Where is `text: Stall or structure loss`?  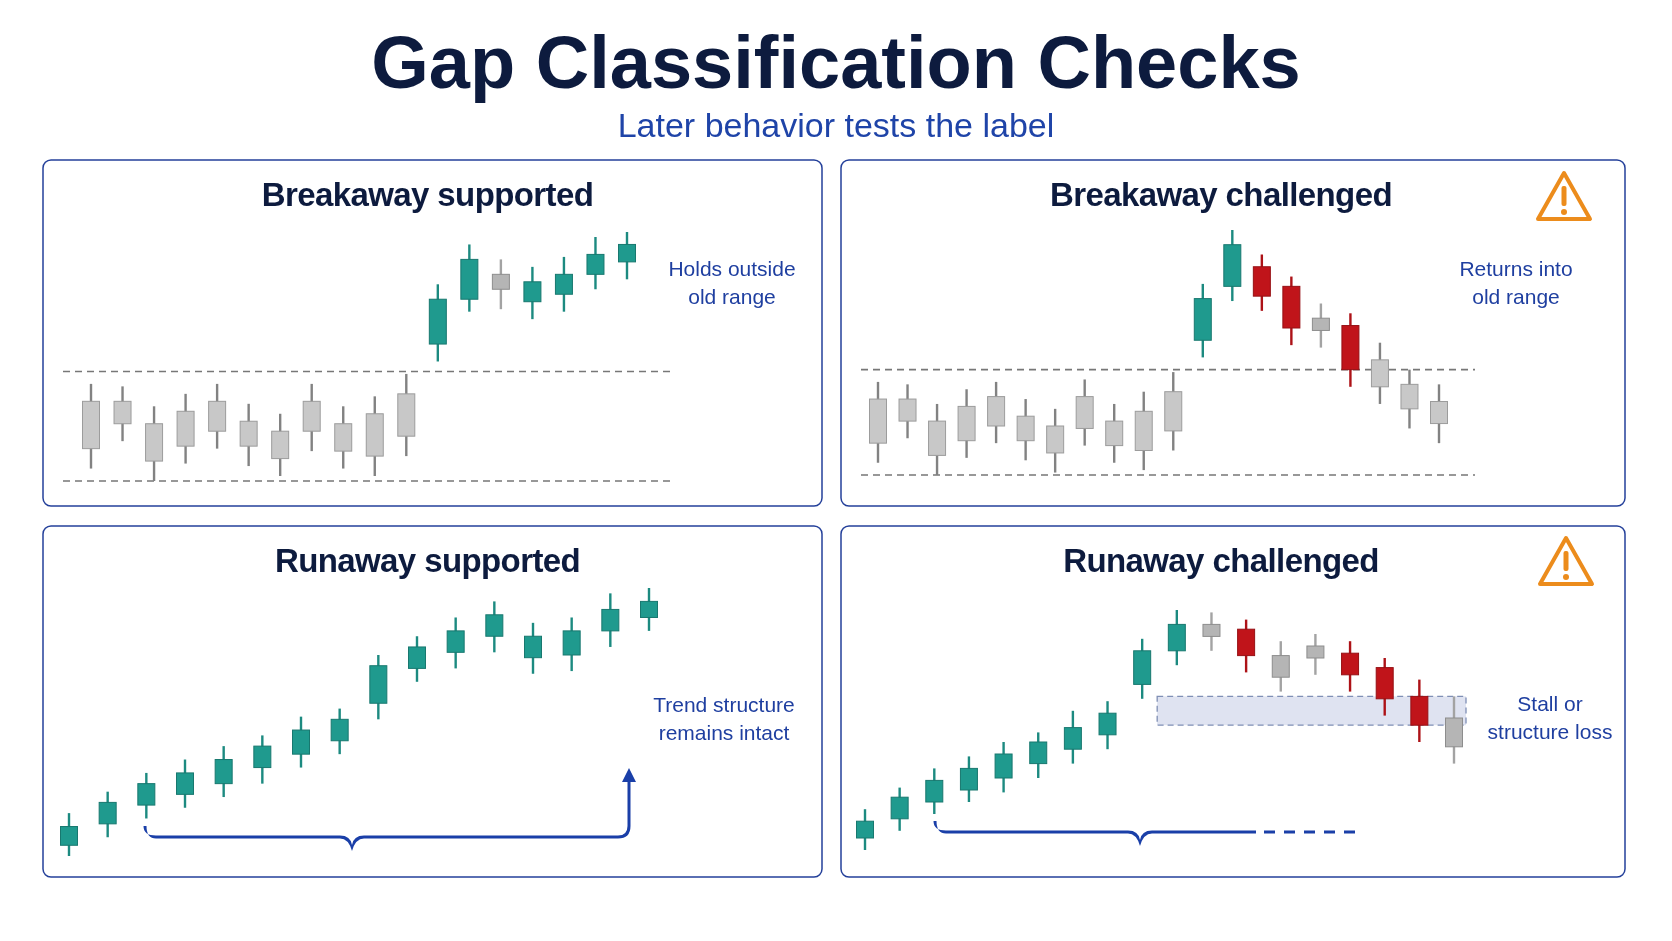 text: Stall or structure loss is located at coordinates (1550, 717).